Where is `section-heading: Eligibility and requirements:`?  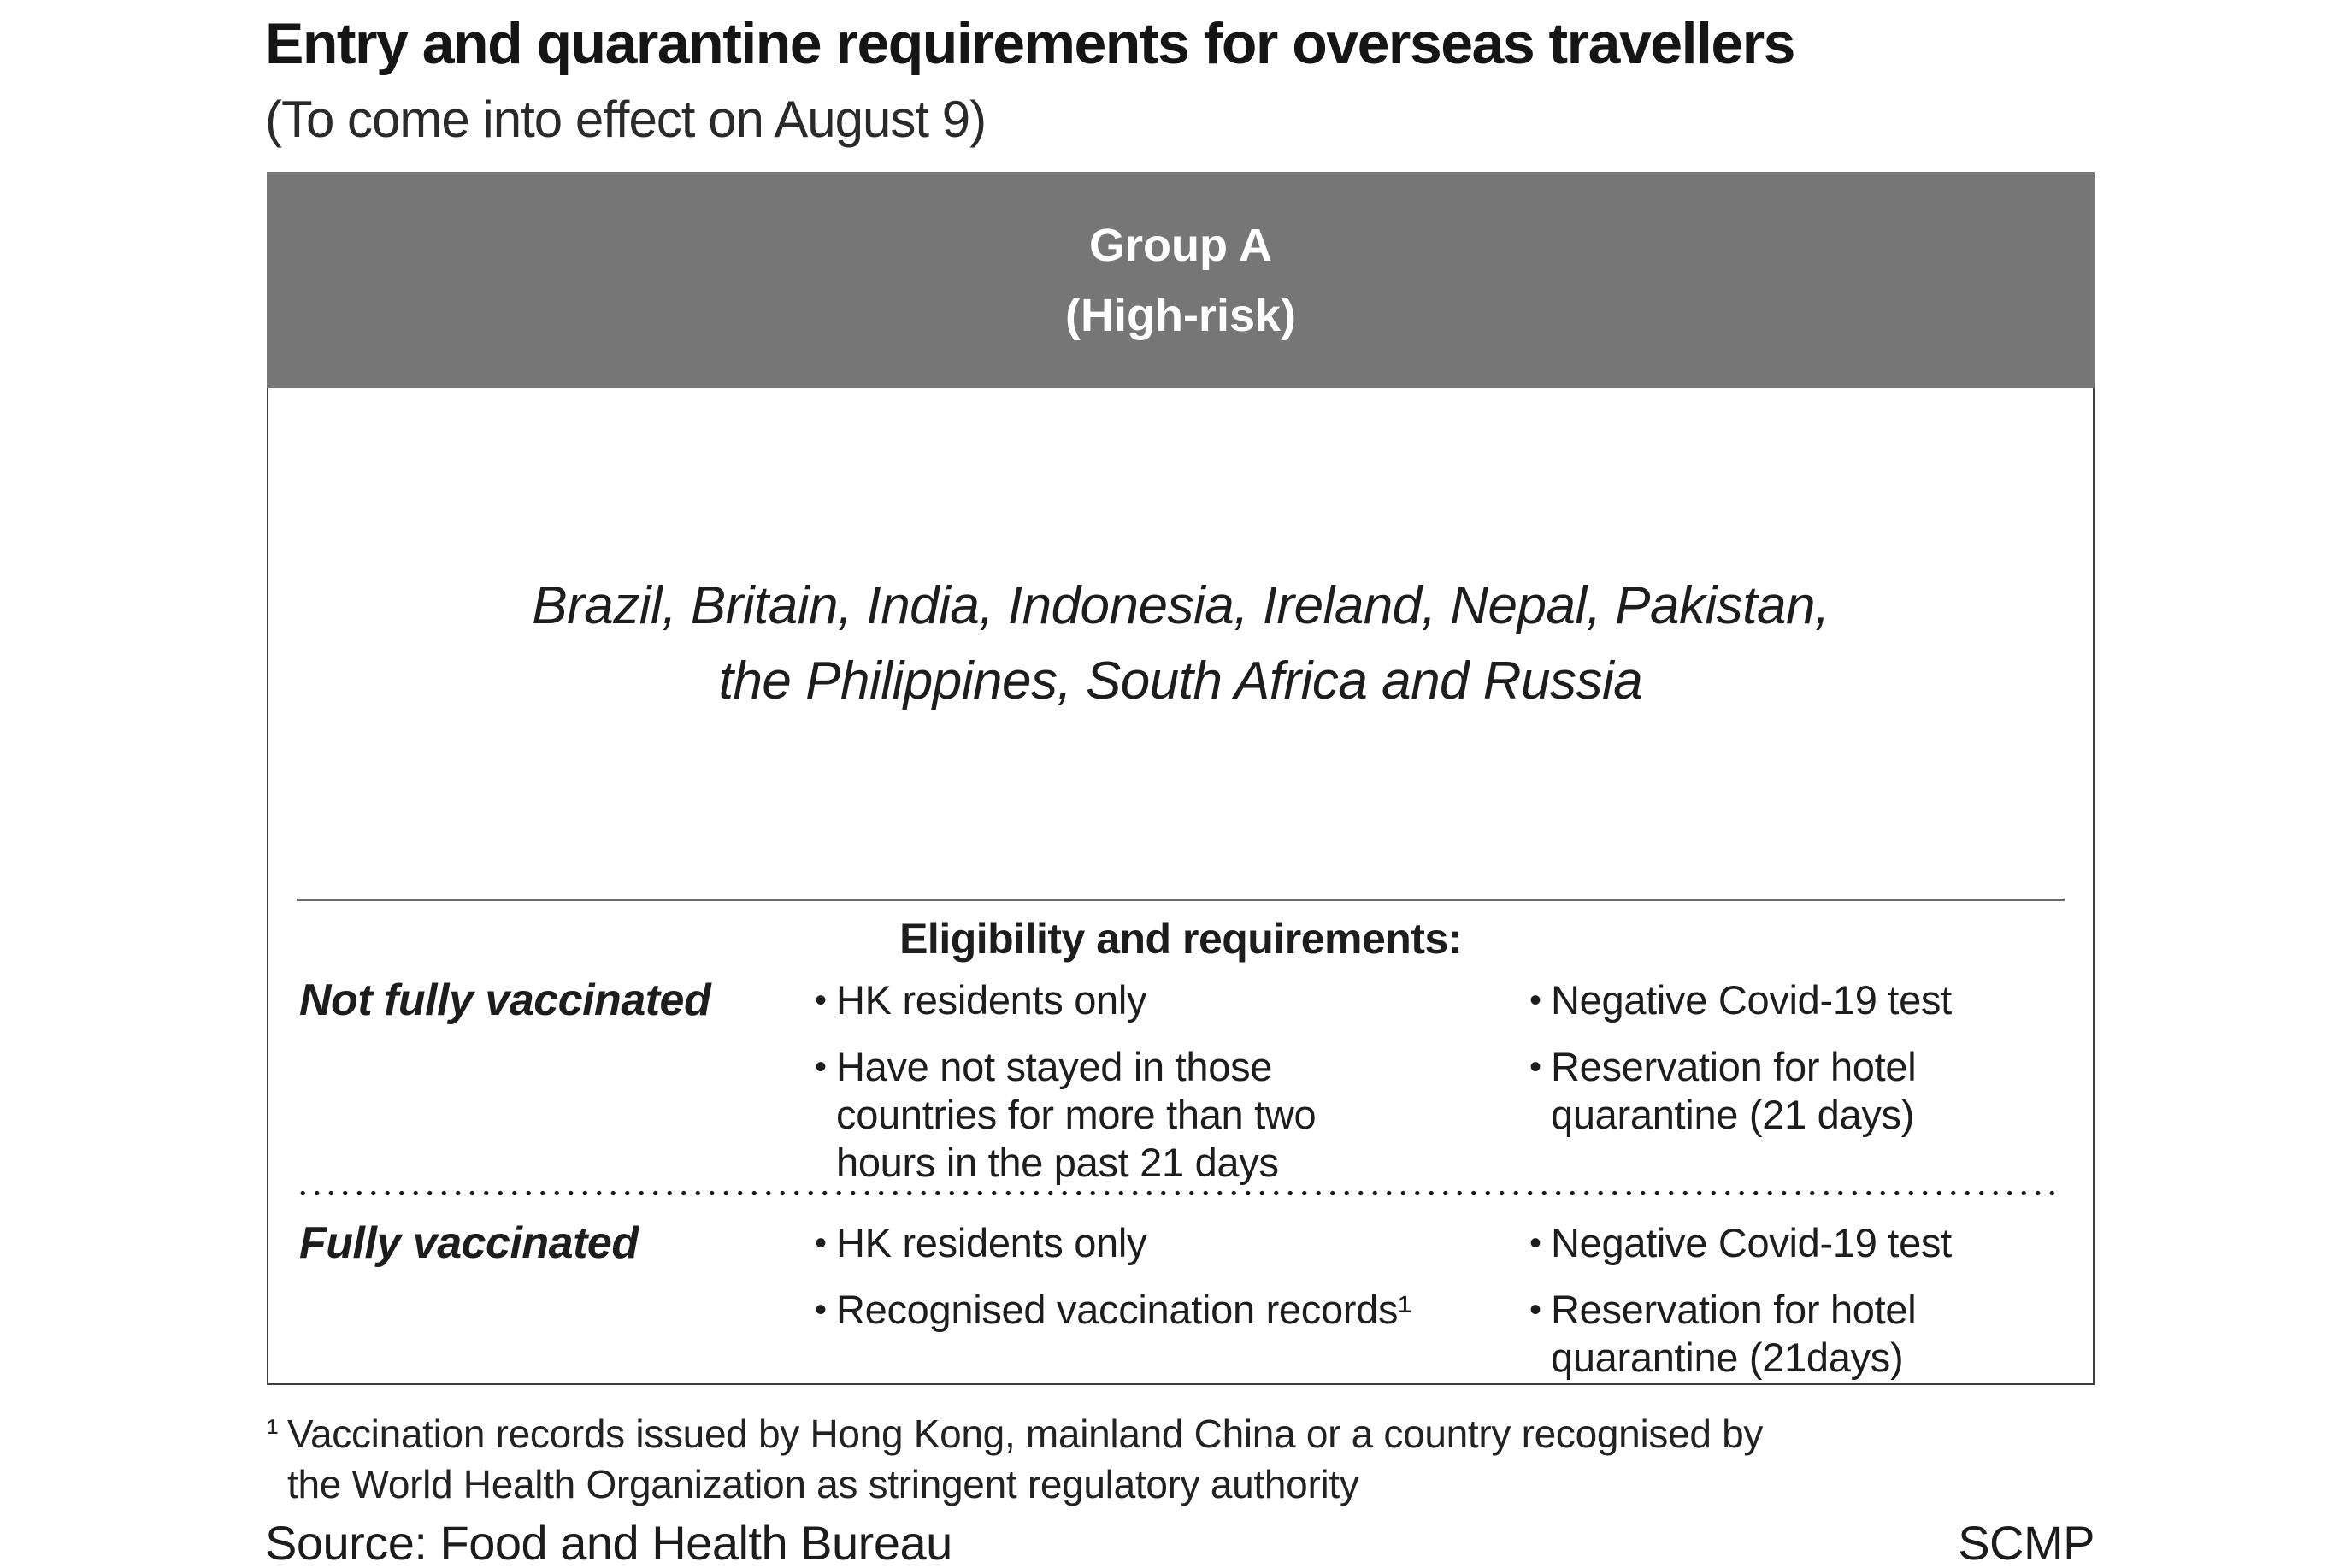 section-heading: Eligibility and requirements: is located at coordinates (1180, 939).